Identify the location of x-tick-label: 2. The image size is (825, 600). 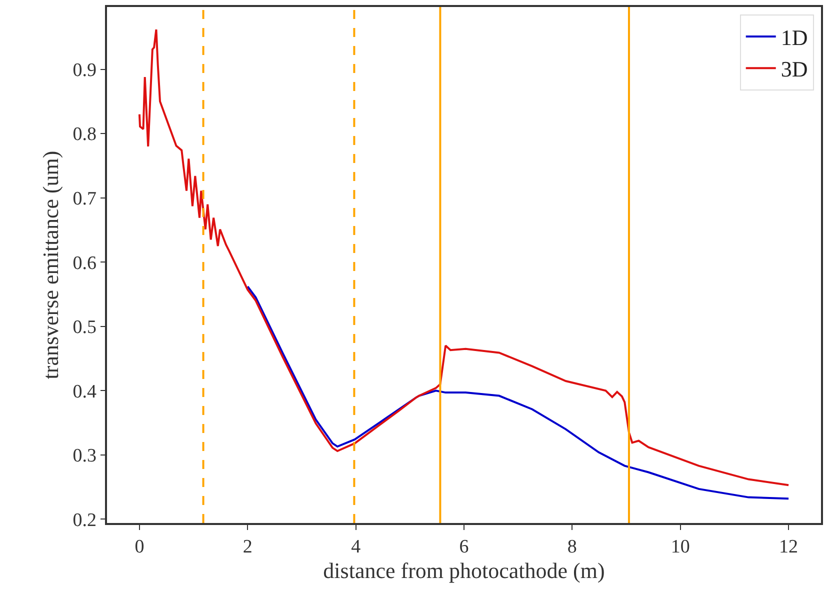
(247, 547).